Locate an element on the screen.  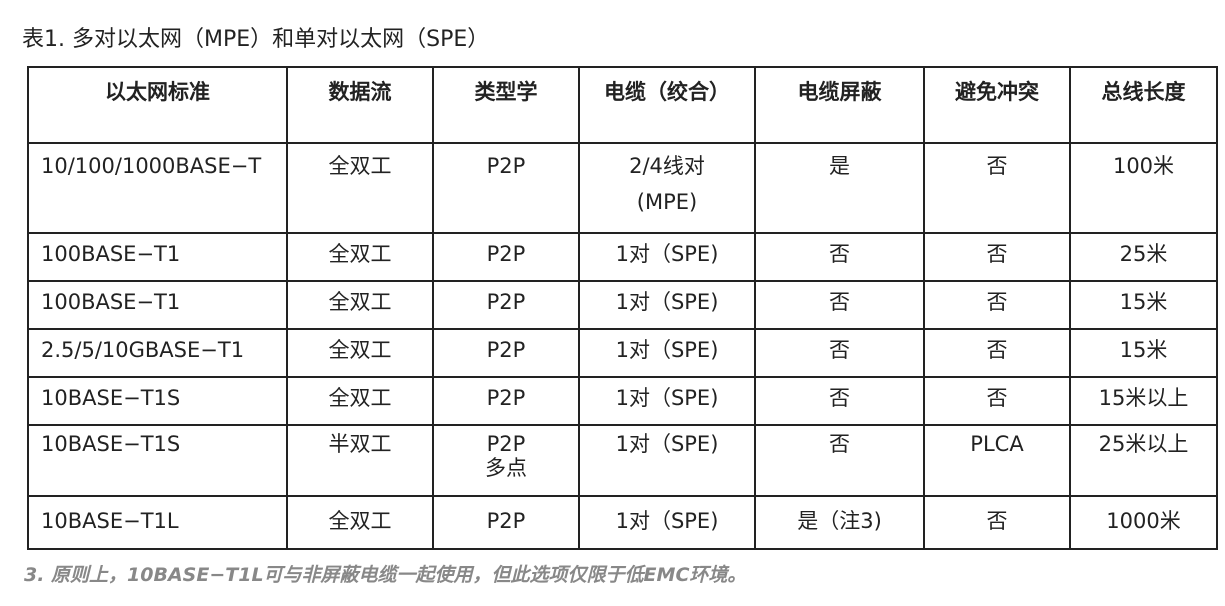
table-row: 100BASE−T1 全双工 P2P 1对（SPE) 否否 25米 is located at coordinates (622, 257).